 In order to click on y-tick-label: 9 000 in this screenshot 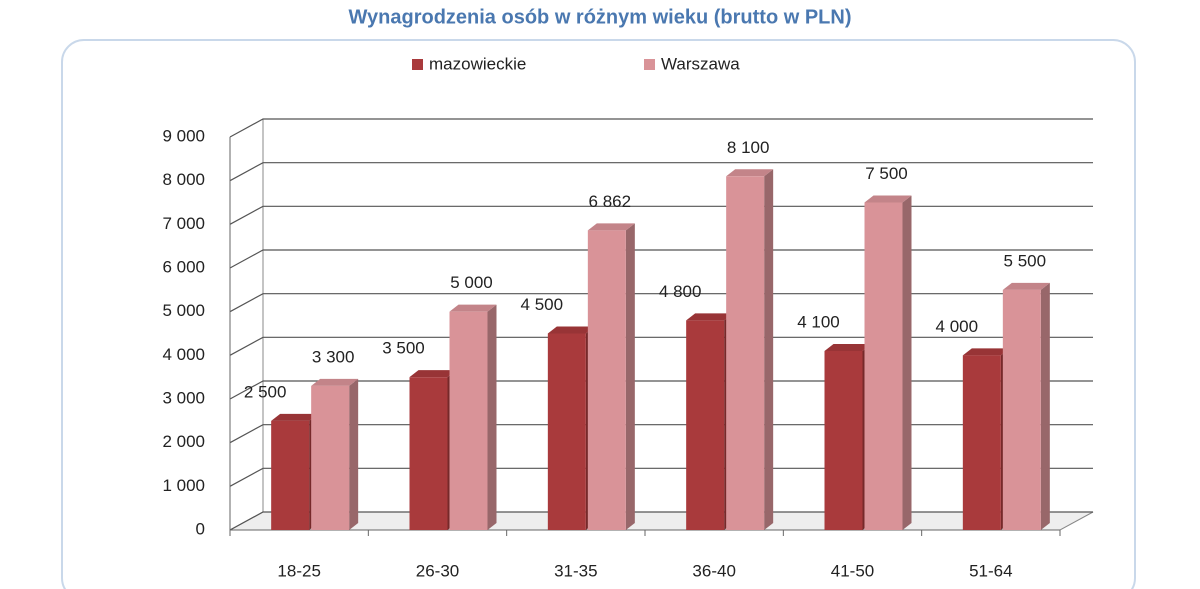, I will do `click(183, 135)`.